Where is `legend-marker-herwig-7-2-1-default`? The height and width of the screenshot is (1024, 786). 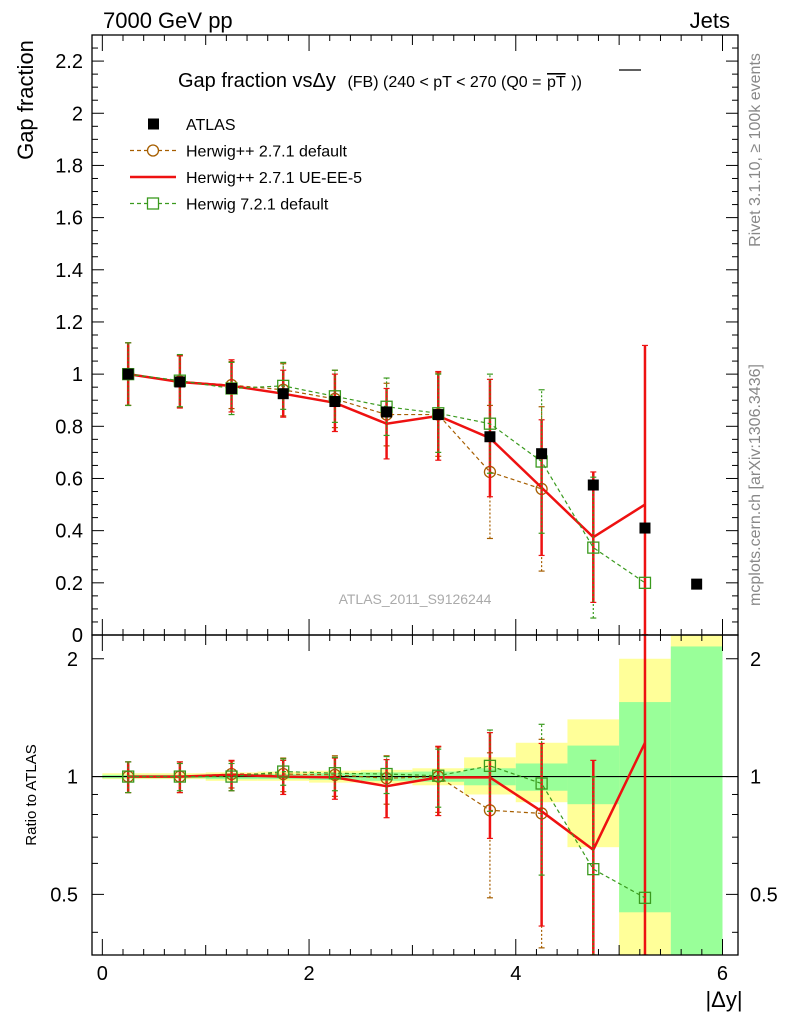
legend-marker-herwig-7-2-1-default is located at coordinates (153, 203).